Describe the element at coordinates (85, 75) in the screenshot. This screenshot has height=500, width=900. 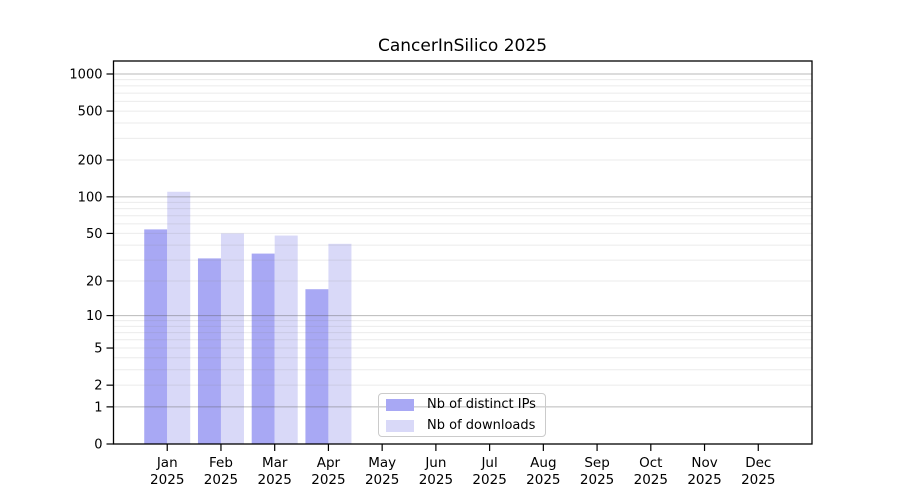
I see `y-tick-label: 1000` at that location.